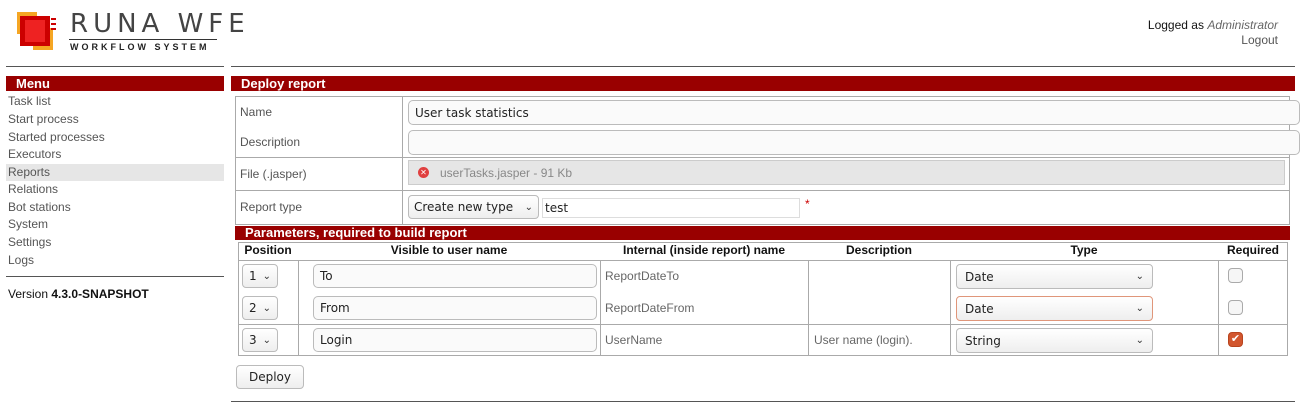 The width and height of the screenshot is (1304, 402). Describe the element at coordinates (1054, 340) in the screenshot. I see `type-select: String ⌄` at that location.